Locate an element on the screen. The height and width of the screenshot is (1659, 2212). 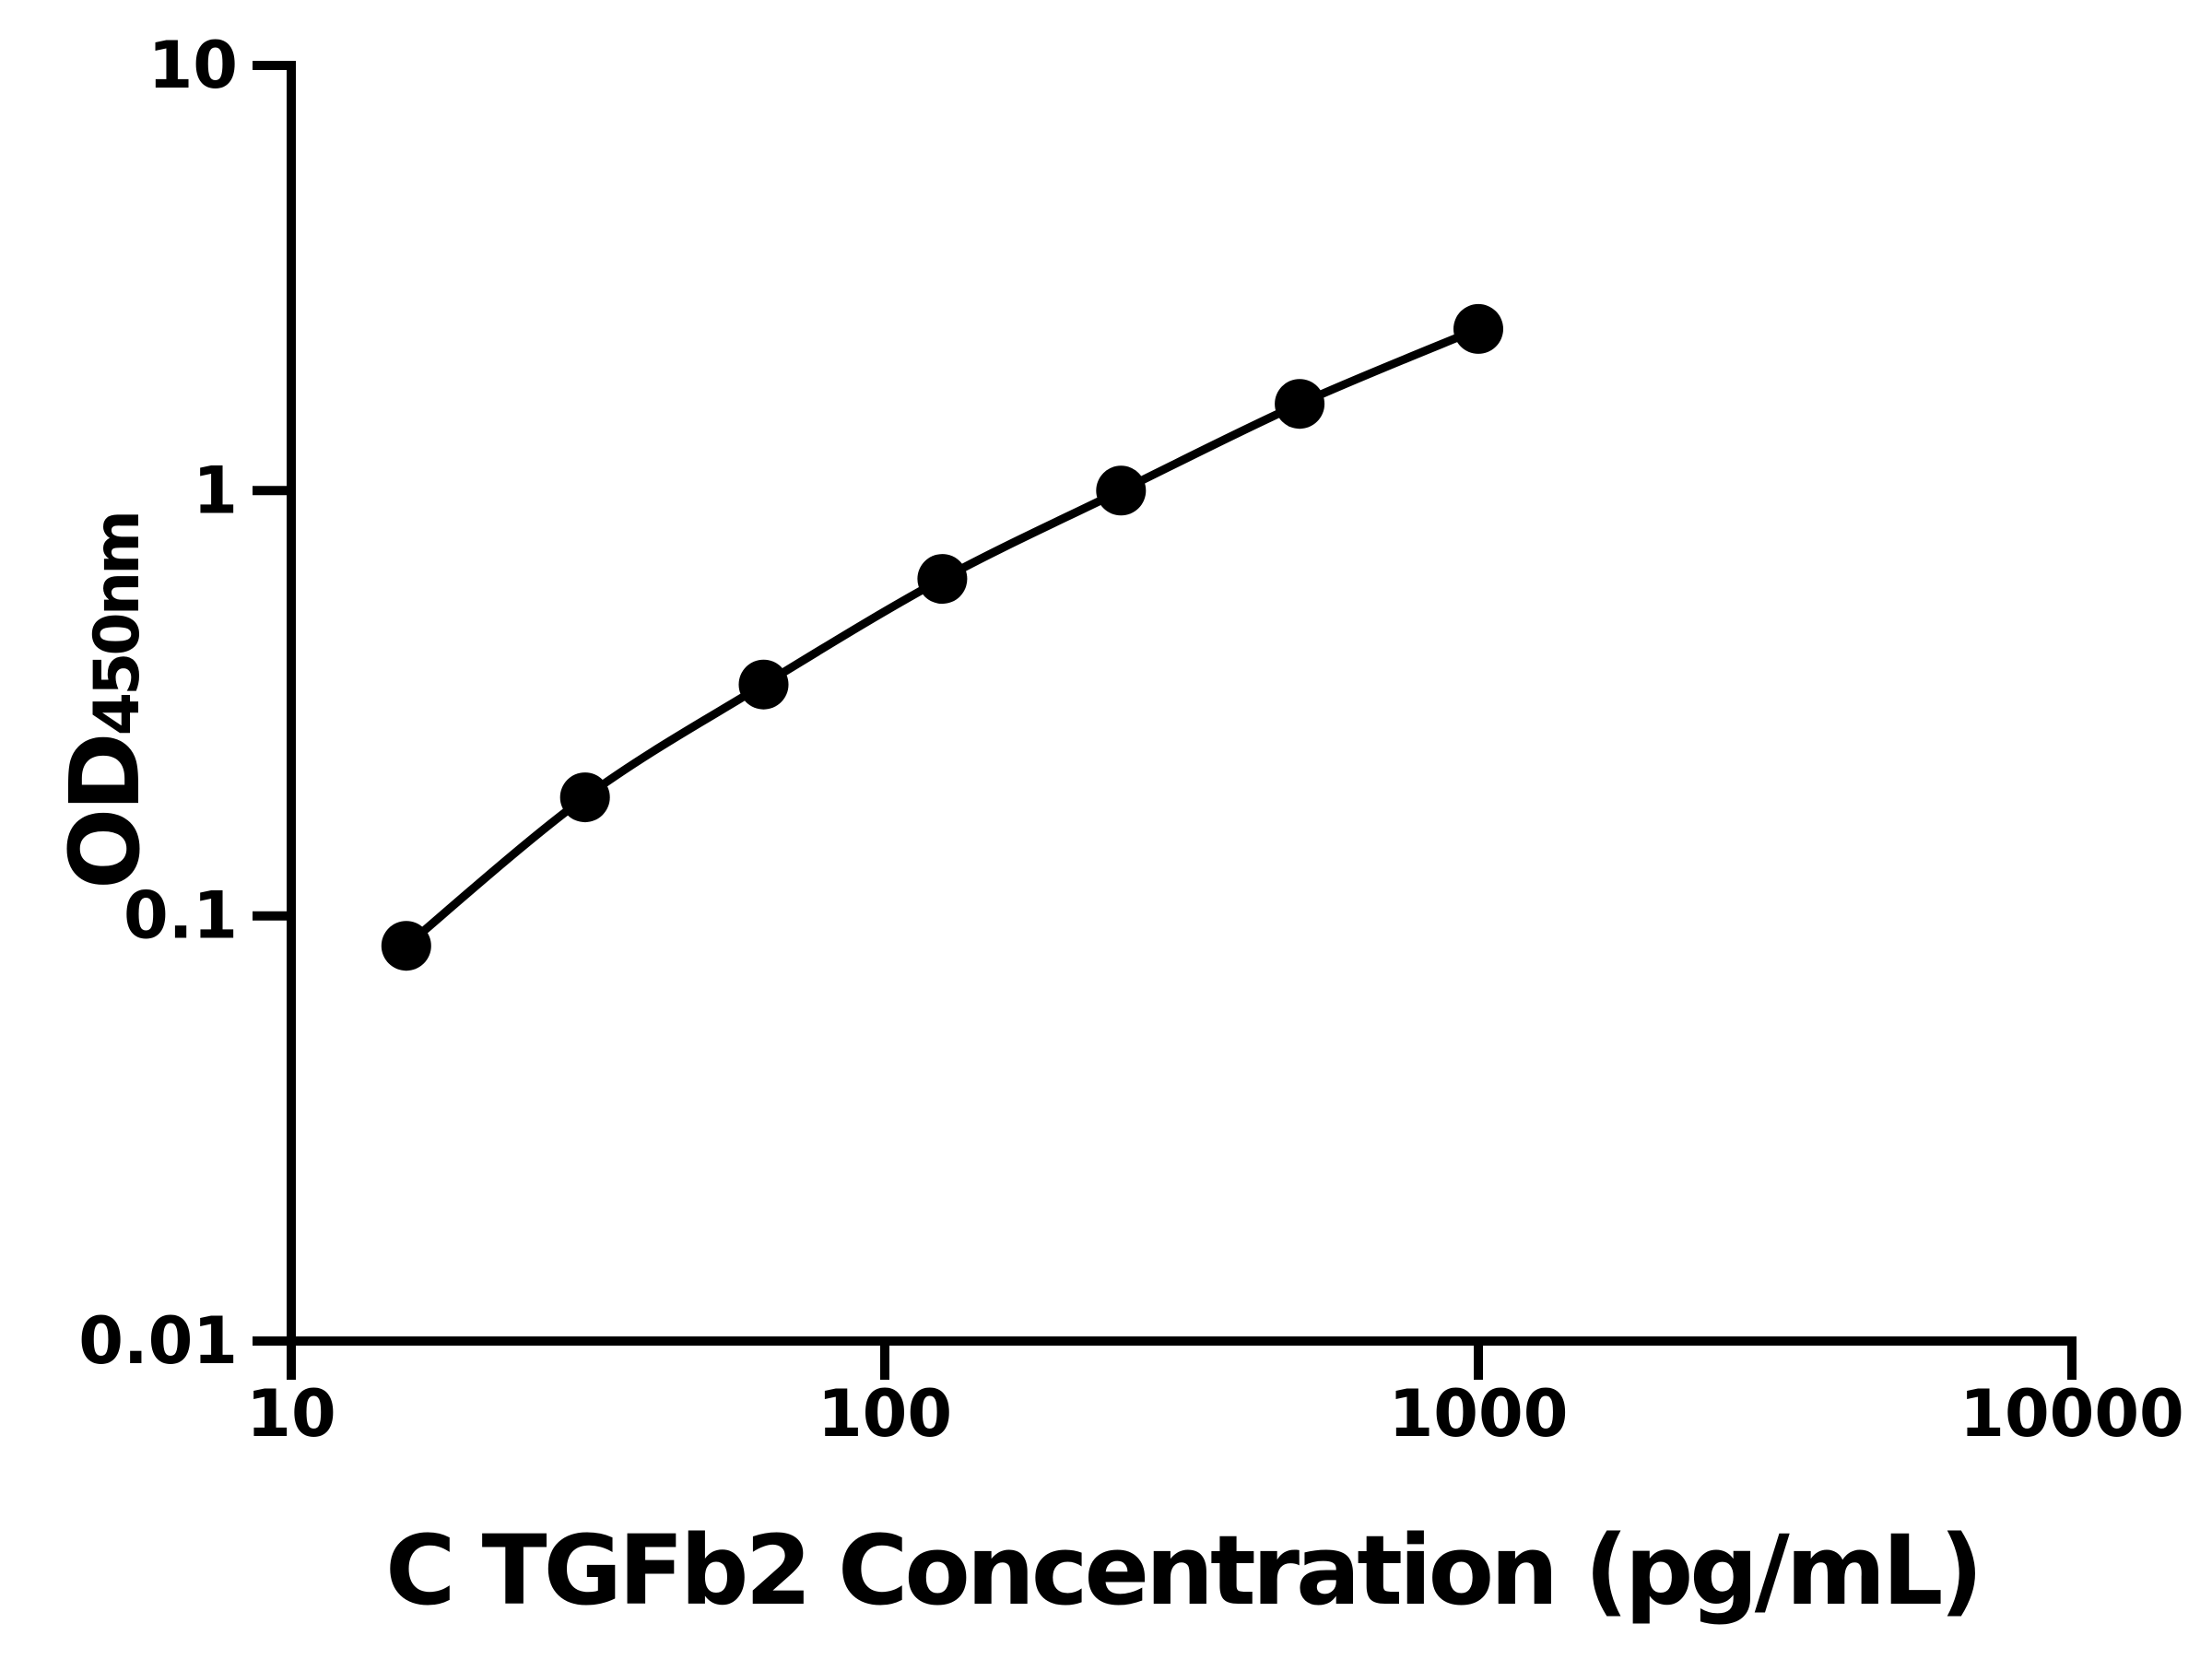
y-tick-label: 10 is located at coordinates (193, 65).